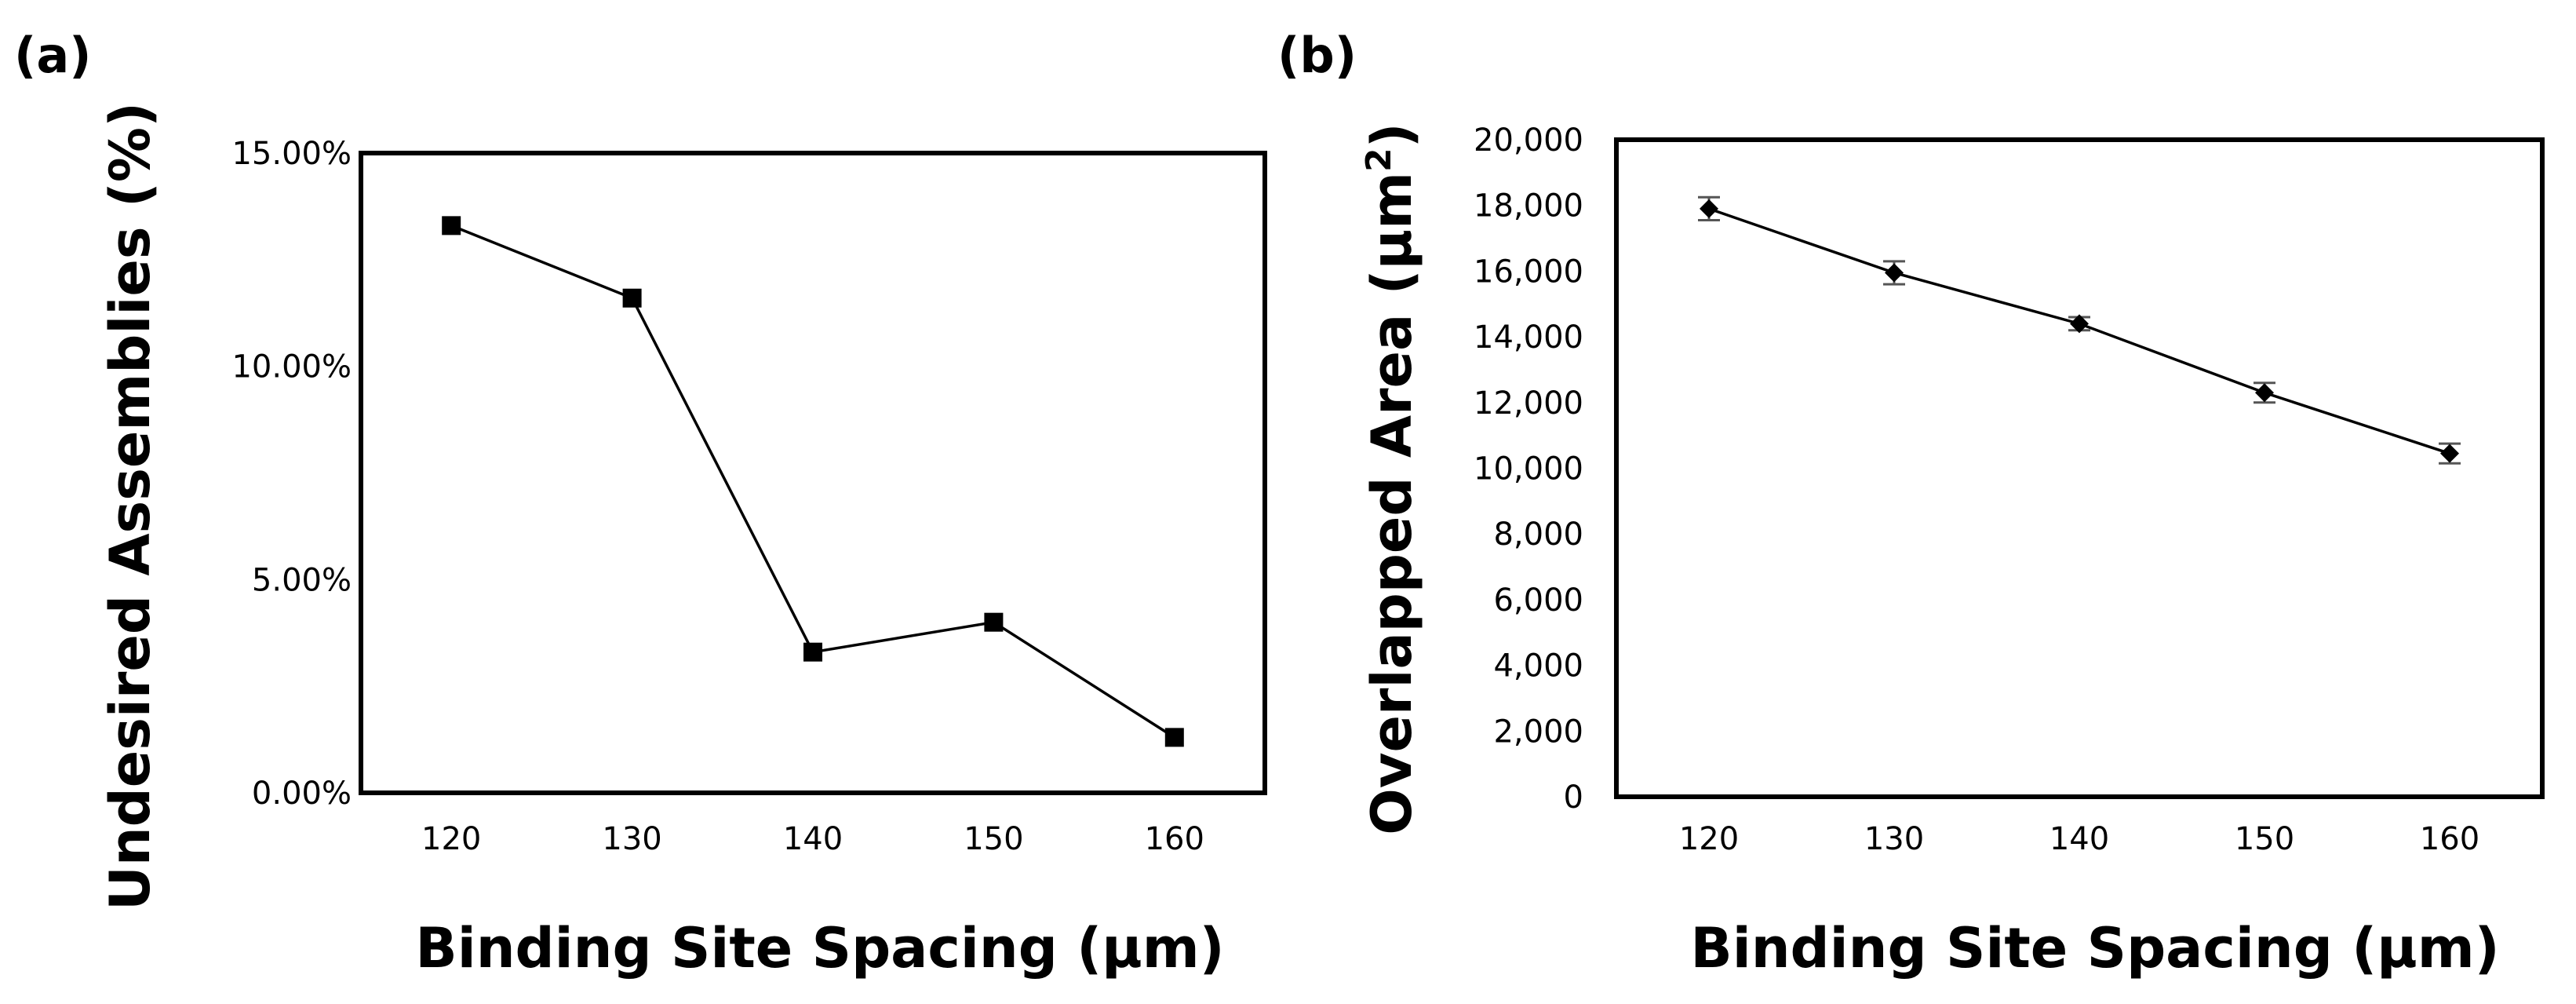 Image resolution: width=2576 pixels, height=1004 pixels. What do you see at coordinates (1538, 535) in the screenshot?
I see `y-tick-label: 8,000` at bounding box center [1538, 535].